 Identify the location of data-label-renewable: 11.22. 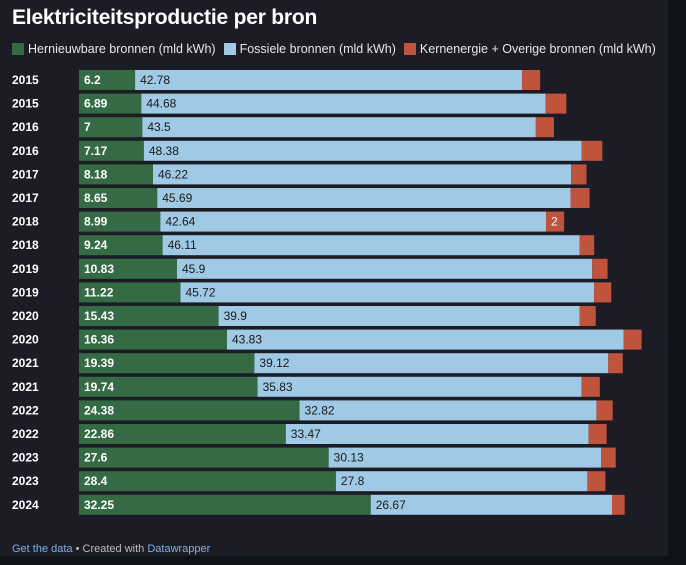
(99, 292).